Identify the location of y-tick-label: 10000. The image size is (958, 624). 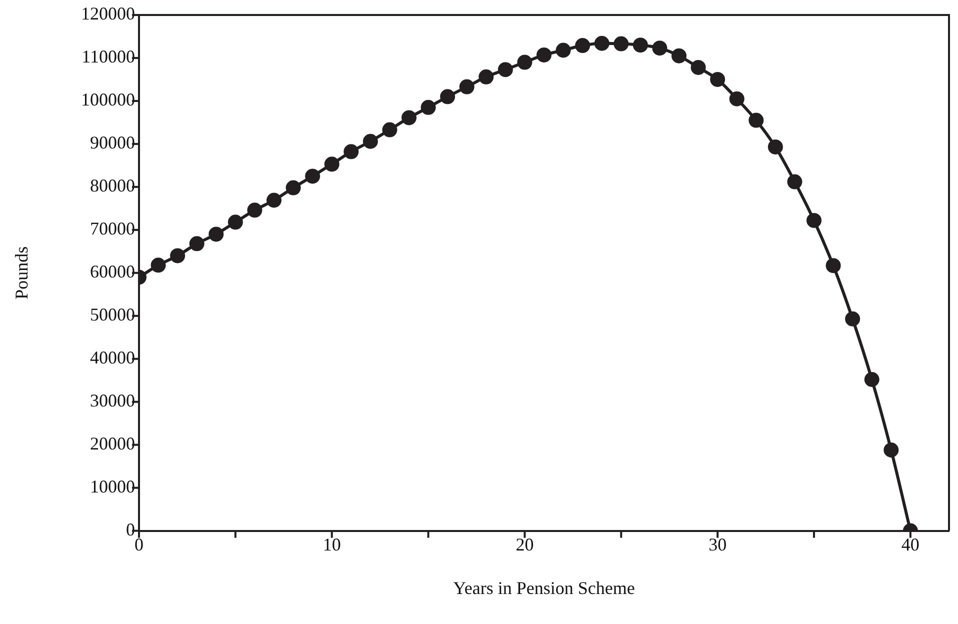
(112, 486).